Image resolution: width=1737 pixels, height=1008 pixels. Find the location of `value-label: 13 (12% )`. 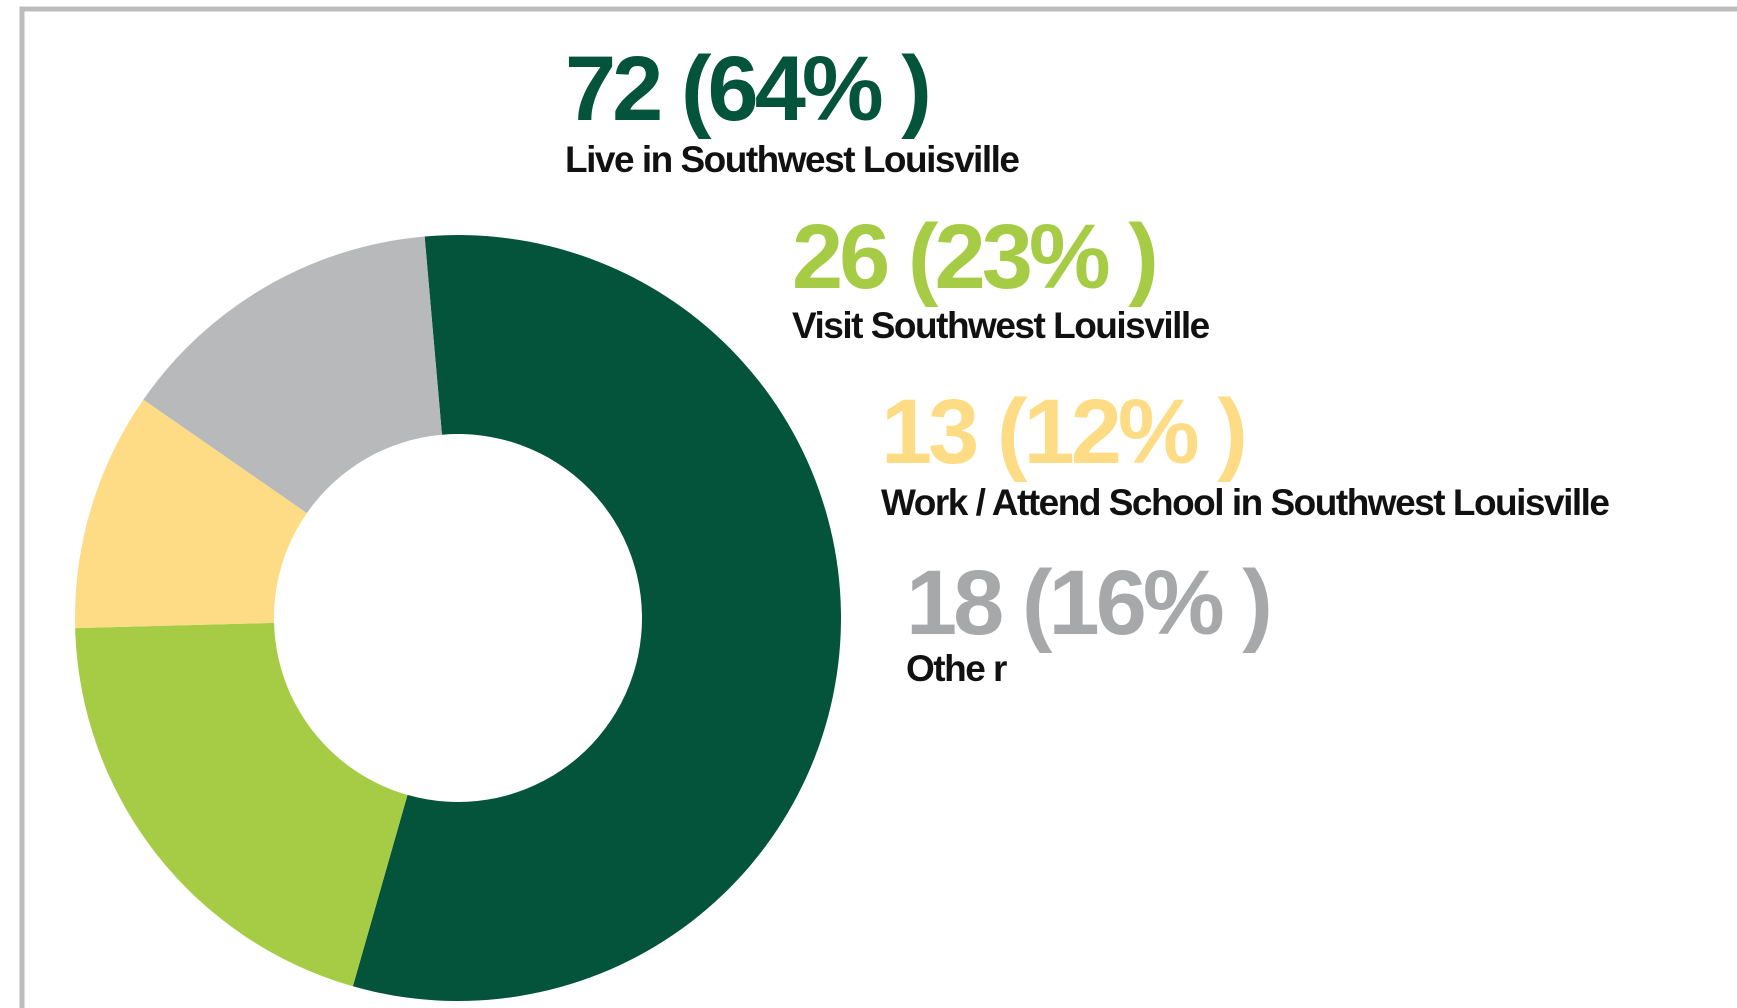

value-label: 13 (12% ) is located at coordinates (1062, 432).